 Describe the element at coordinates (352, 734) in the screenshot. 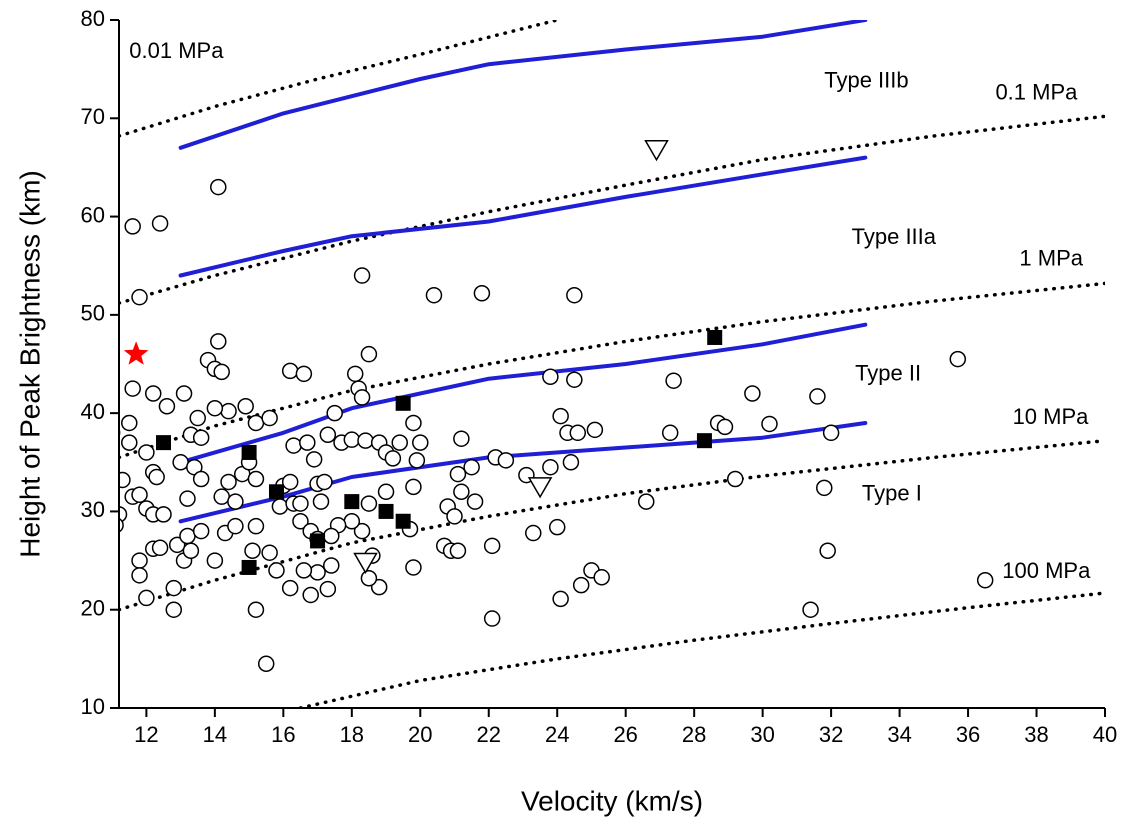

I see `x-tick-label: 18` at that location.